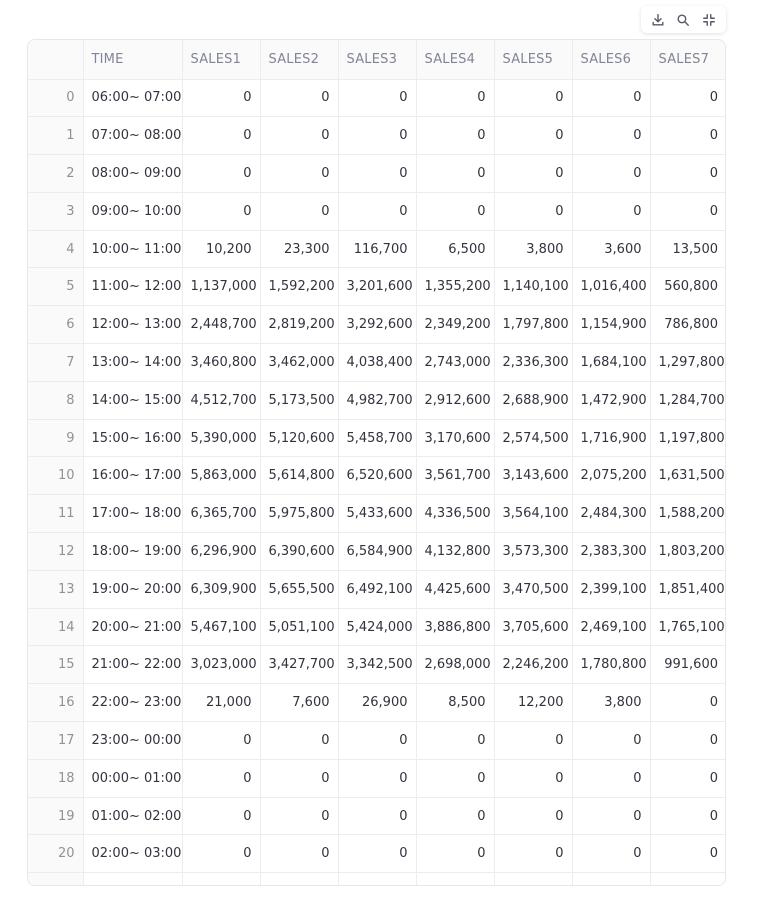 This screenshot has width=758, height=911. What do you see at coordinates (56, 211) in the screenshot?
I see `row-index-cell: 3` at bounding box center [56, 211].